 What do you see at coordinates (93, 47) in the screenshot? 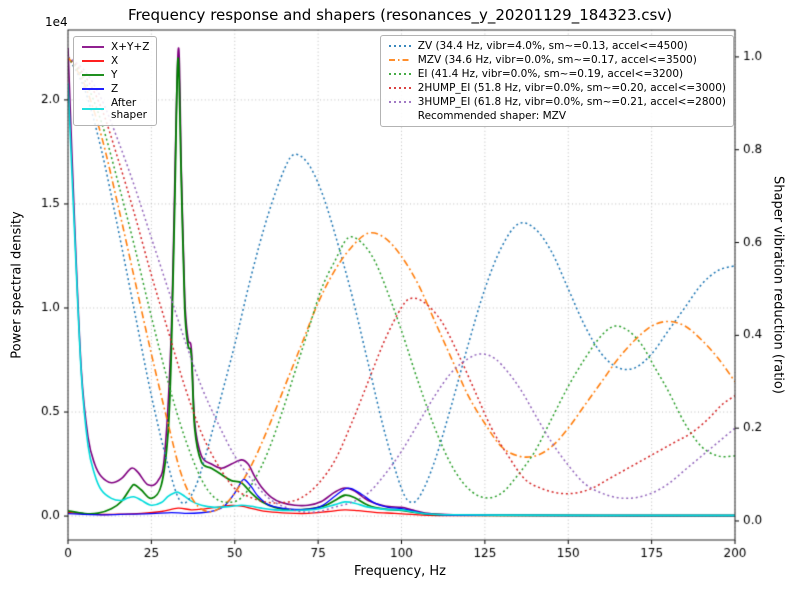
I see `x-y-z-line-swatch-icon` at bounding box center [93, 47].